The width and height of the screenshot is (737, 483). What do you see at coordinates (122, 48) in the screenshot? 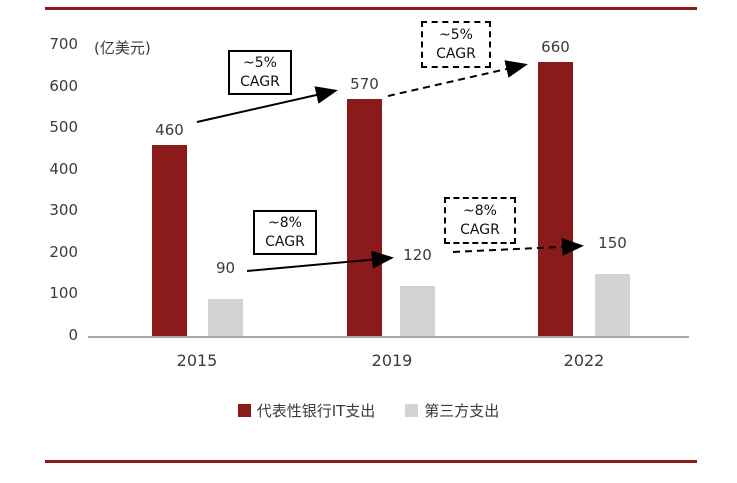
I see `y-axis-unit-label: (亿美元)` at bounding box center [122, 48].